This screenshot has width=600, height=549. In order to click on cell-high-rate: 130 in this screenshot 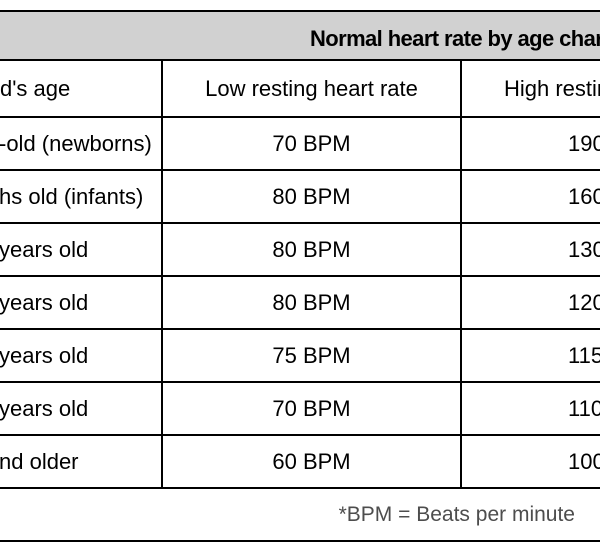, I will do `click(530, 249)`.